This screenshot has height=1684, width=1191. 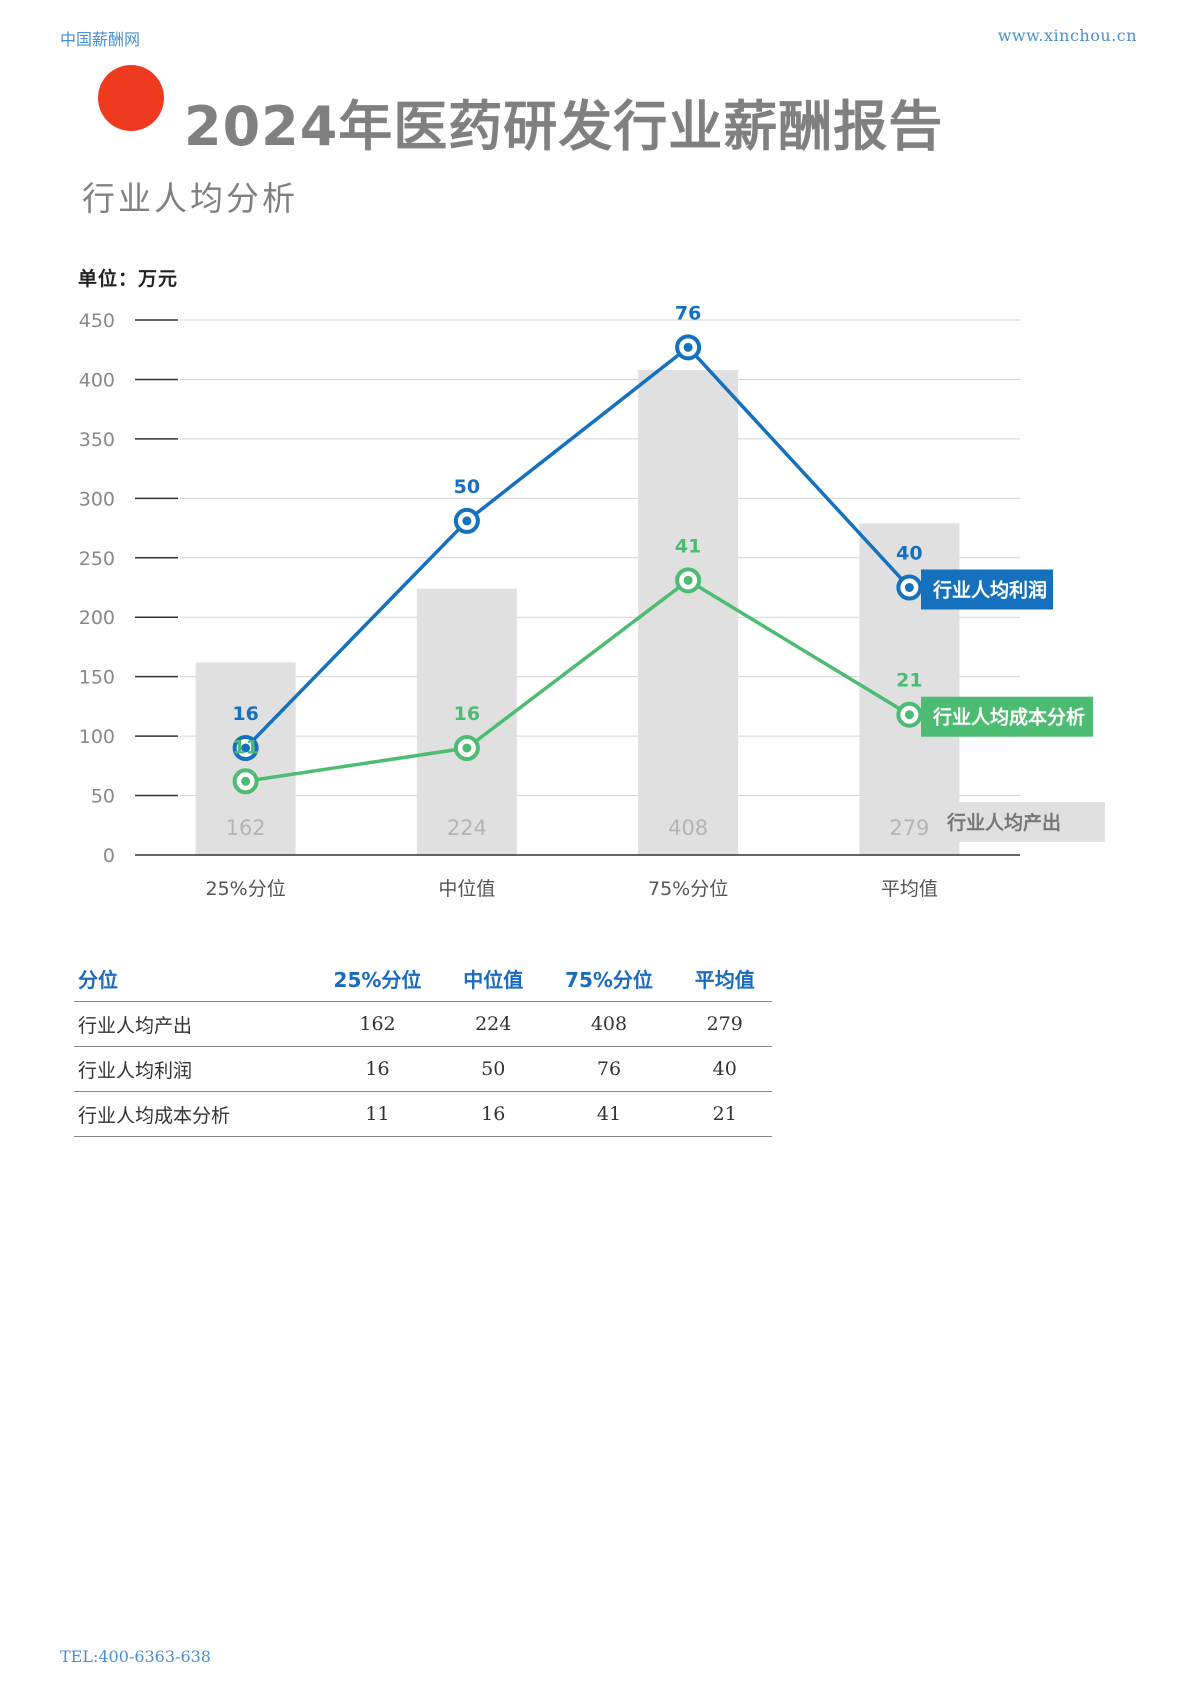 What do you see at coordinates (191, 1069) in the screenshot?
I see `table-cell: 行业人均利润` at bounding box center [191, 1069].